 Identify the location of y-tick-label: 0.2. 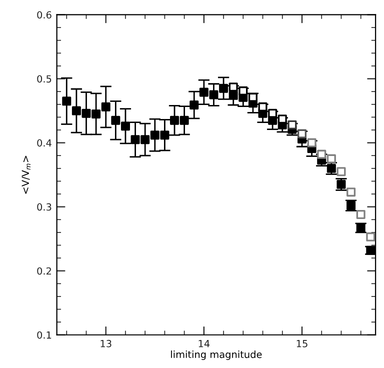
(44, 271).